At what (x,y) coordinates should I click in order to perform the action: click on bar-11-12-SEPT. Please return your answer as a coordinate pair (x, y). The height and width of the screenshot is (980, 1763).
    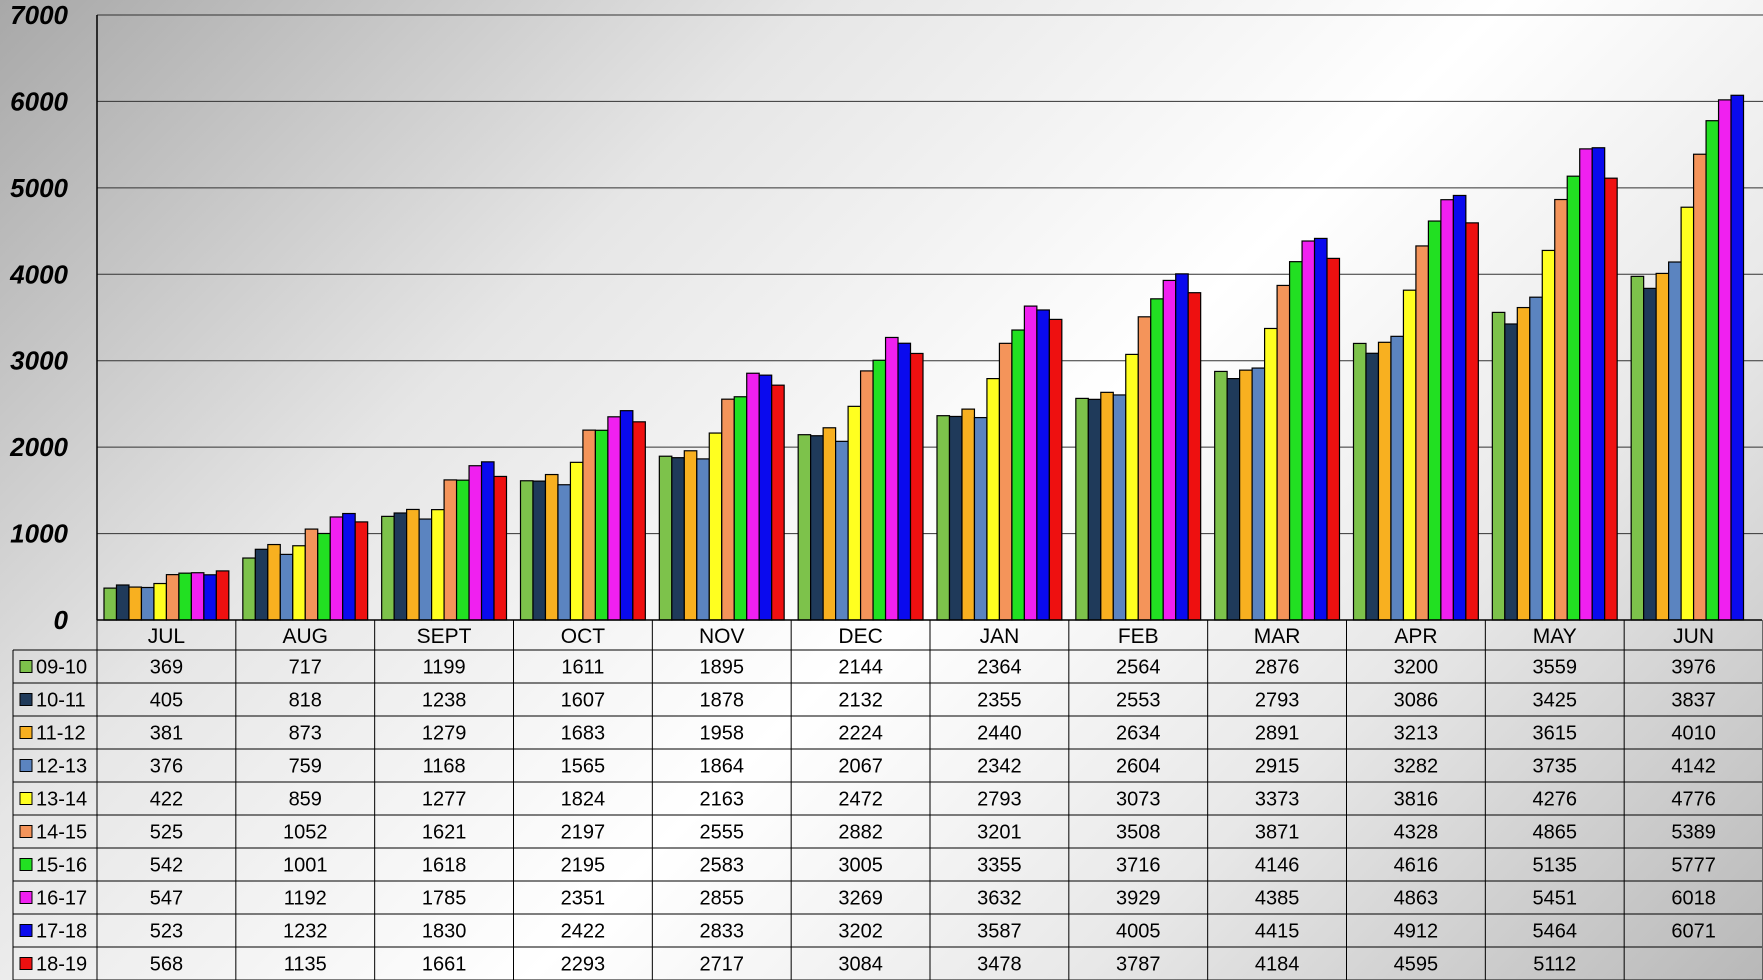
    Looking at the image, I should click on (413, 564).